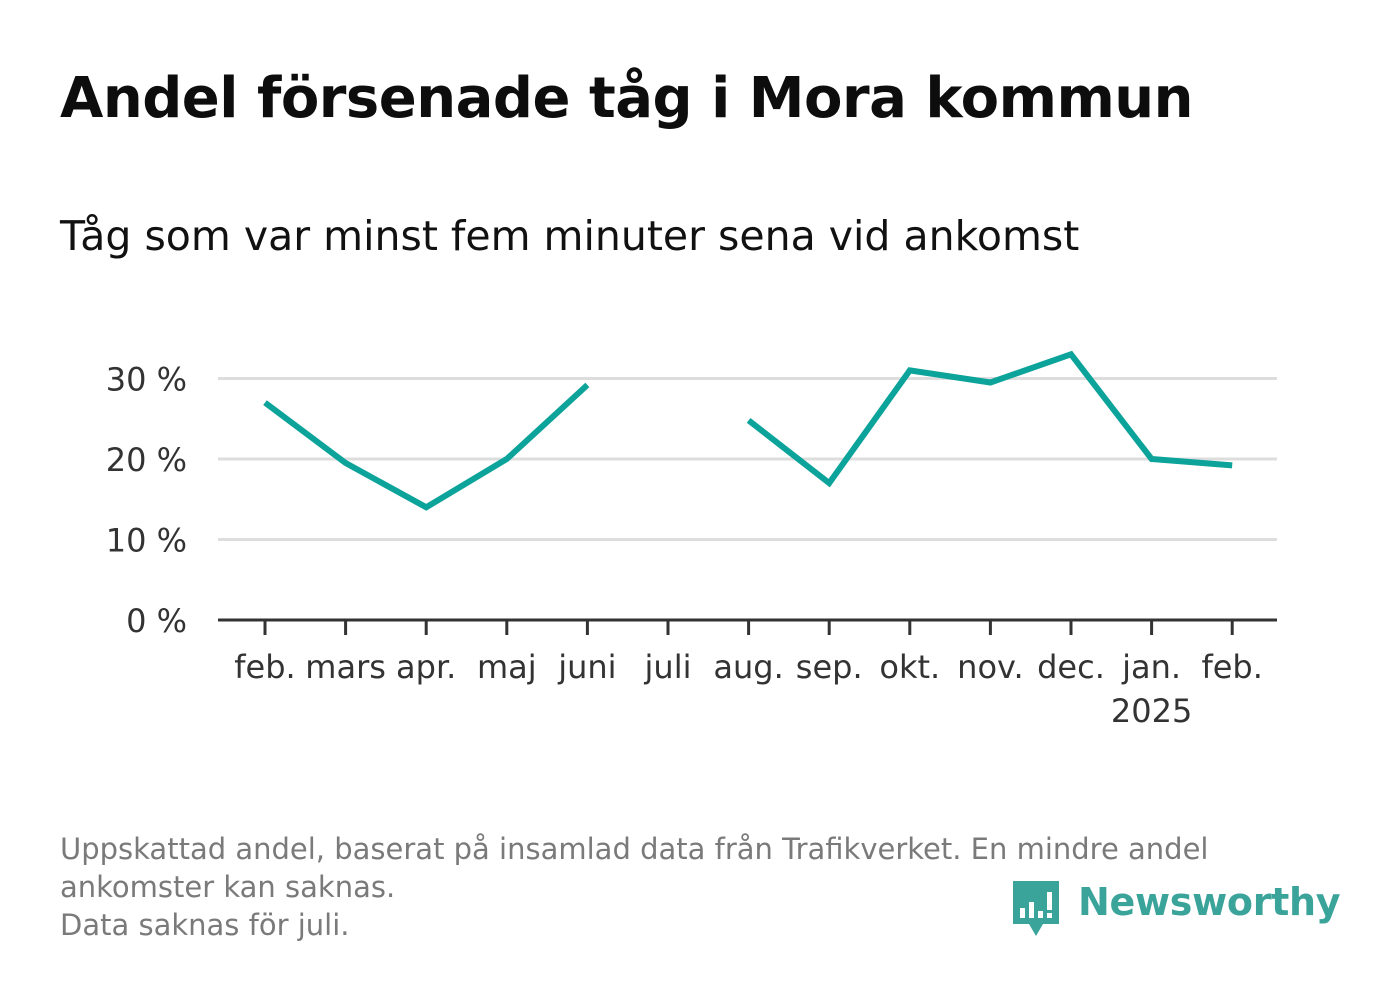 This screenshot has width=1382, height=999. Describe the element at coordinates (156, 621) in the screenshot. I see `y-tick-label: 0 %` at that location.